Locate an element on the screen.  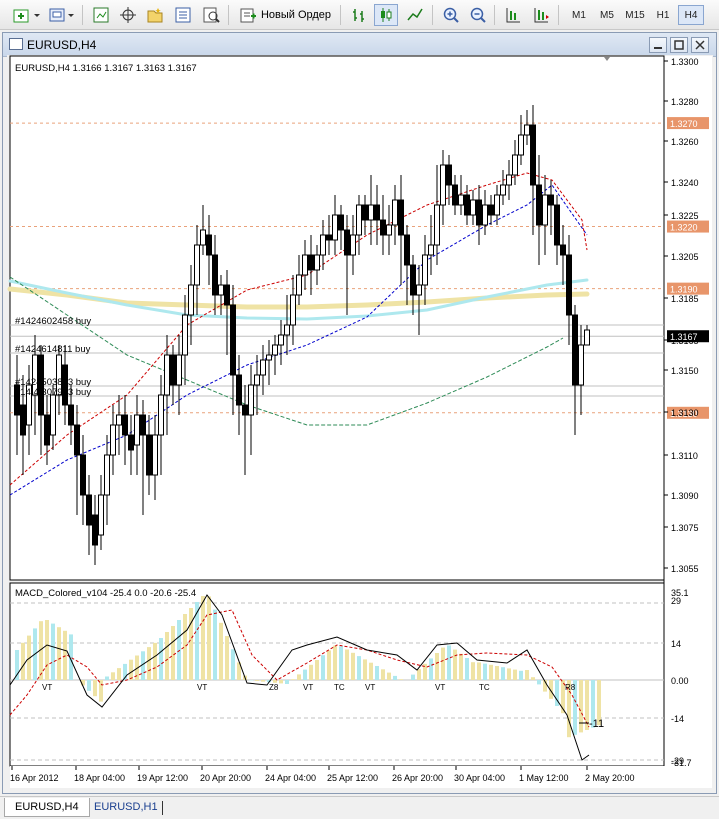
macd-tick-label: -14 is located at coordinates (677, 719).